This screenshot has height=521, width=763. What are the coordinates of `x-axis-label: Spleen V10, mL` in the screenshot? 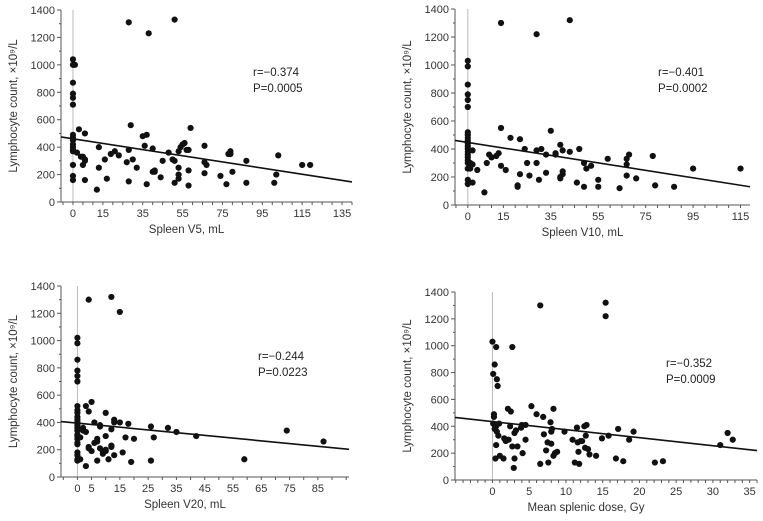 It's located at (583, 233).